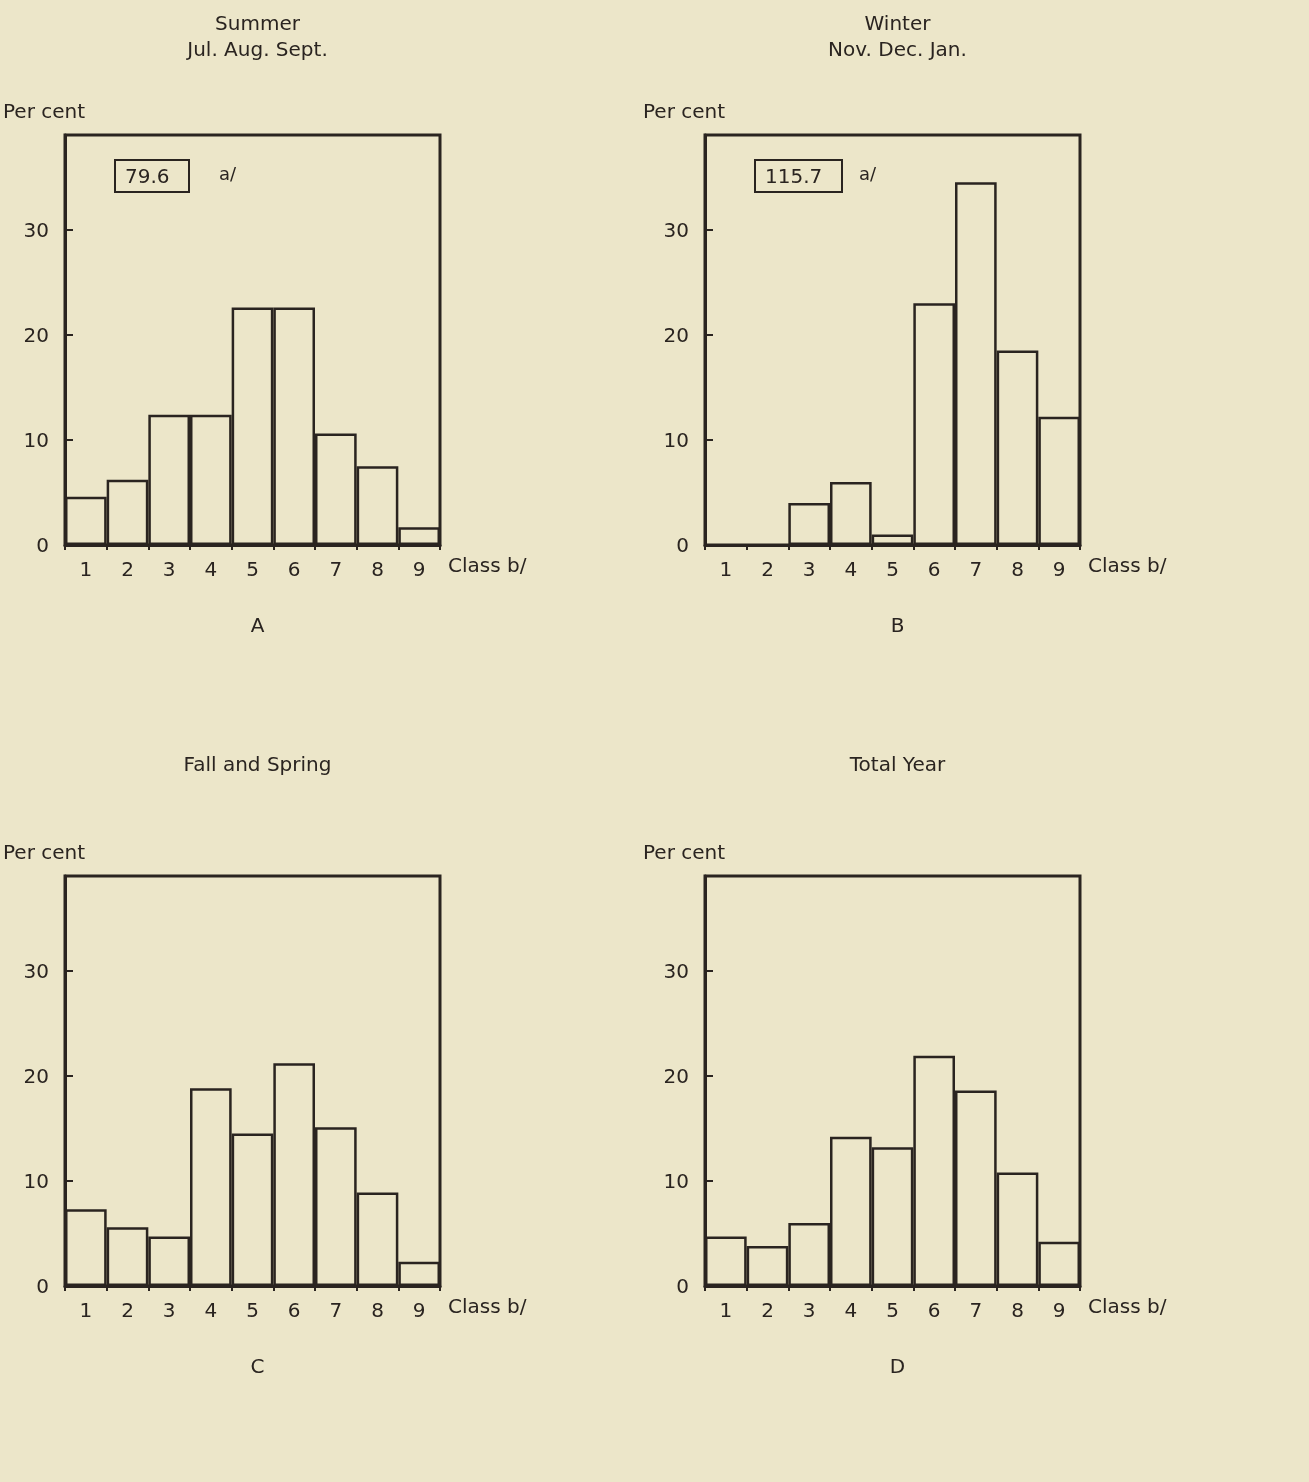 The width and height of the screenshot is (1309, 1482). Describe the element at coordinates (256, 49) in the screenshot. I see `chart-subtitle: Jul. Aug. Sept.` at that location.